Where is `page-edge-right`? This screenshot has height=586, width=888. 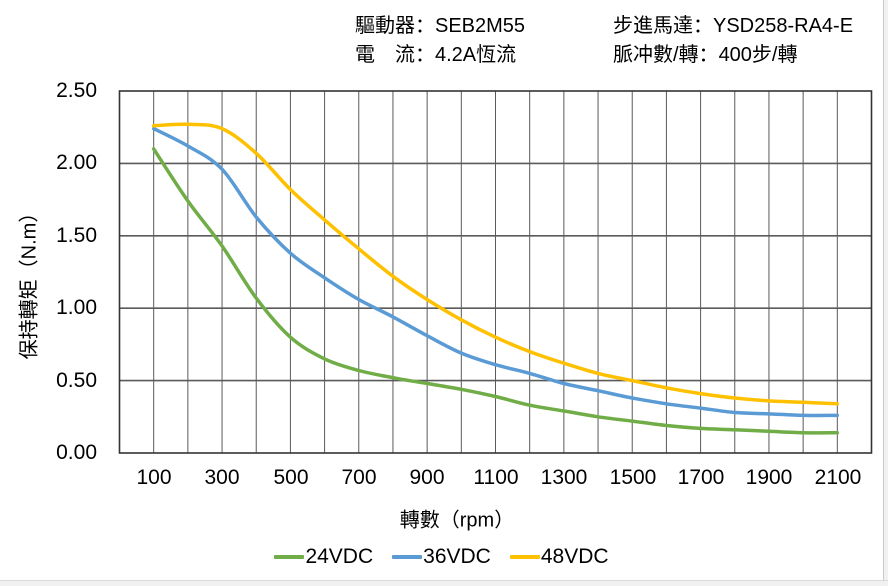
page-edge-right is located at coordinates (885, 293).